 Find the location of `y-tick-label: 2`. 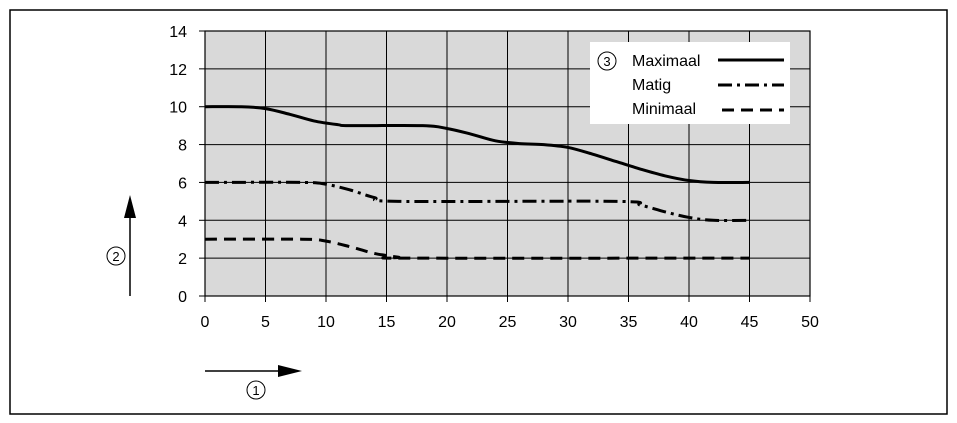

y-tick-label: 2 is located at coordinates (182, 259).